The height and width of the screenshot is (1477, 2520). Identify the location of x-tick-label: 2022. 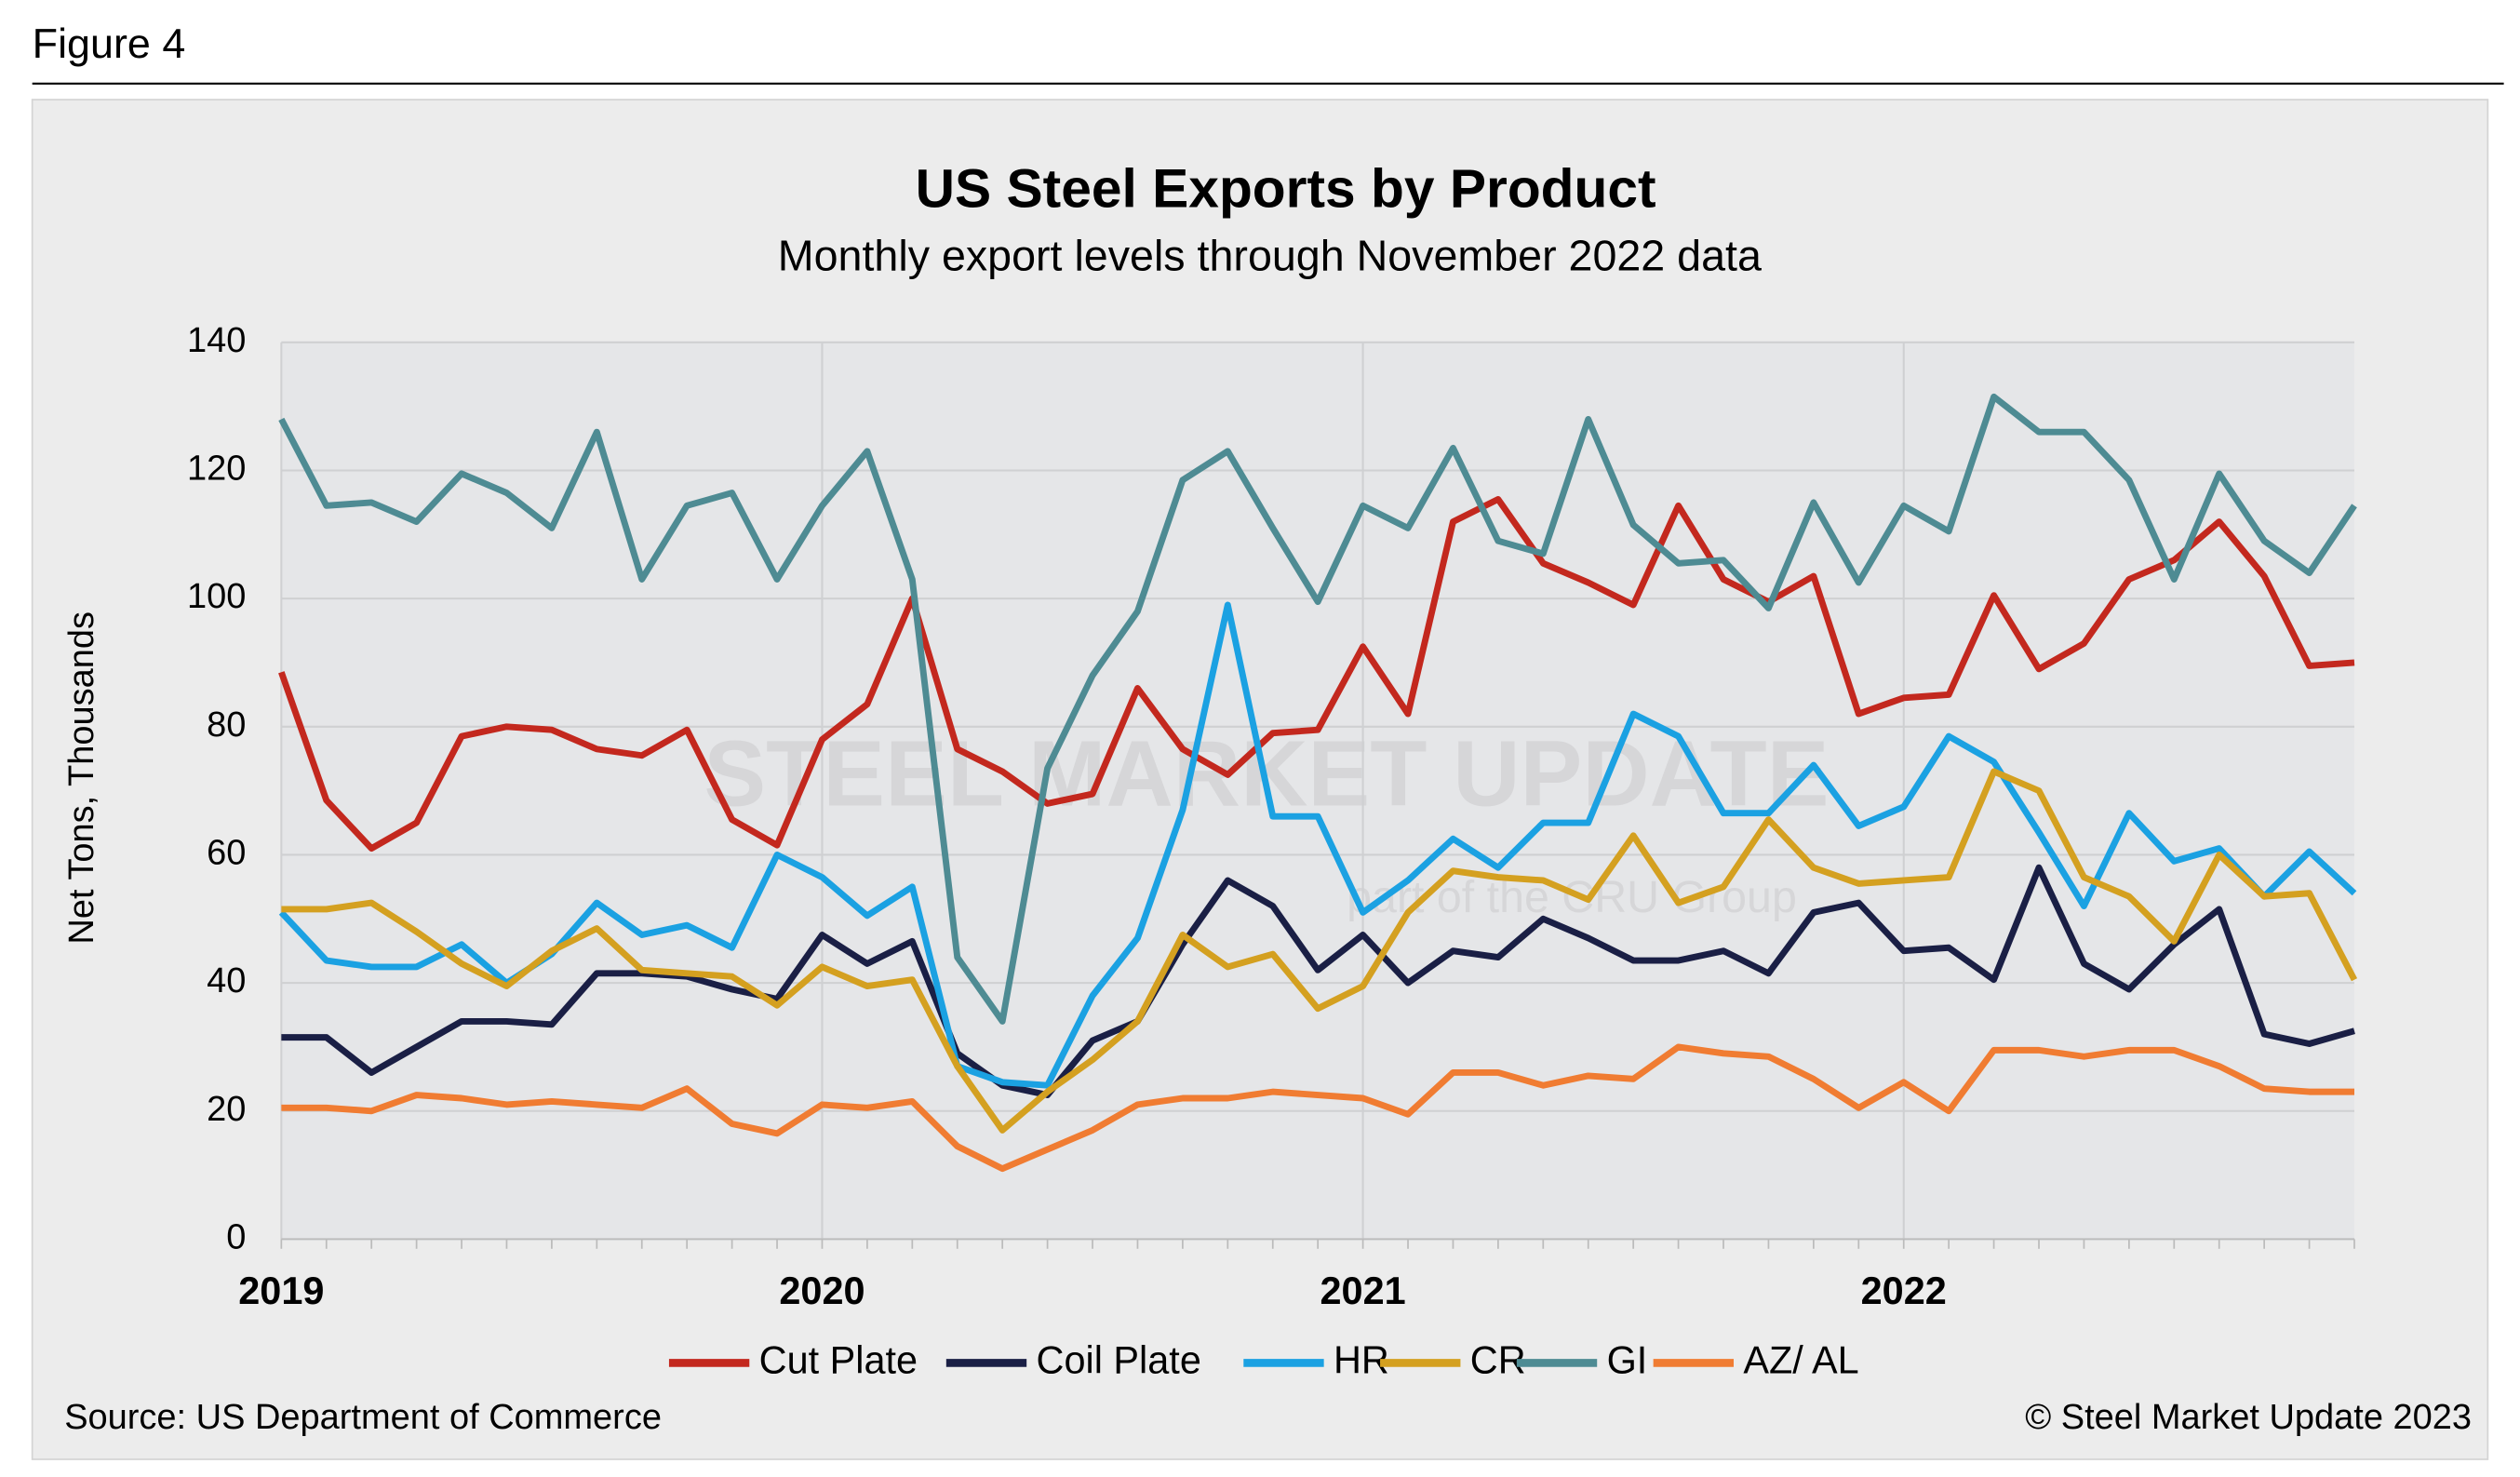
(1904, 1290).